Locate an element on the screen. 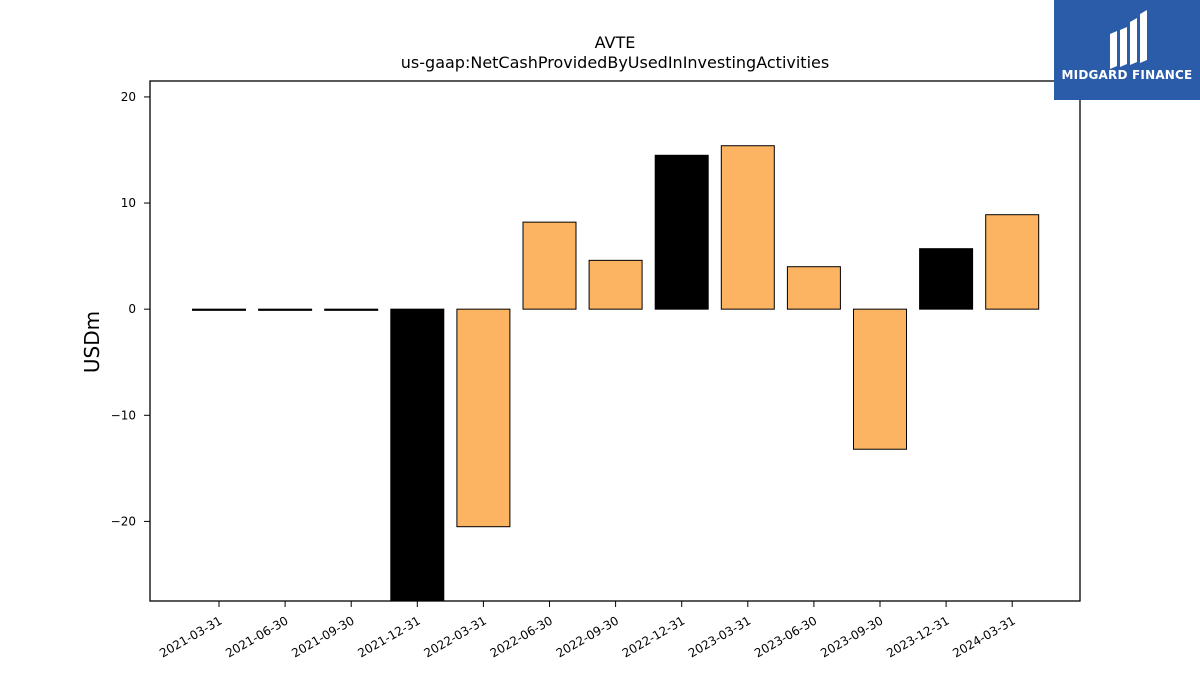  x-tick-label: 2024-03-31 is located at coordinates (983, 636).